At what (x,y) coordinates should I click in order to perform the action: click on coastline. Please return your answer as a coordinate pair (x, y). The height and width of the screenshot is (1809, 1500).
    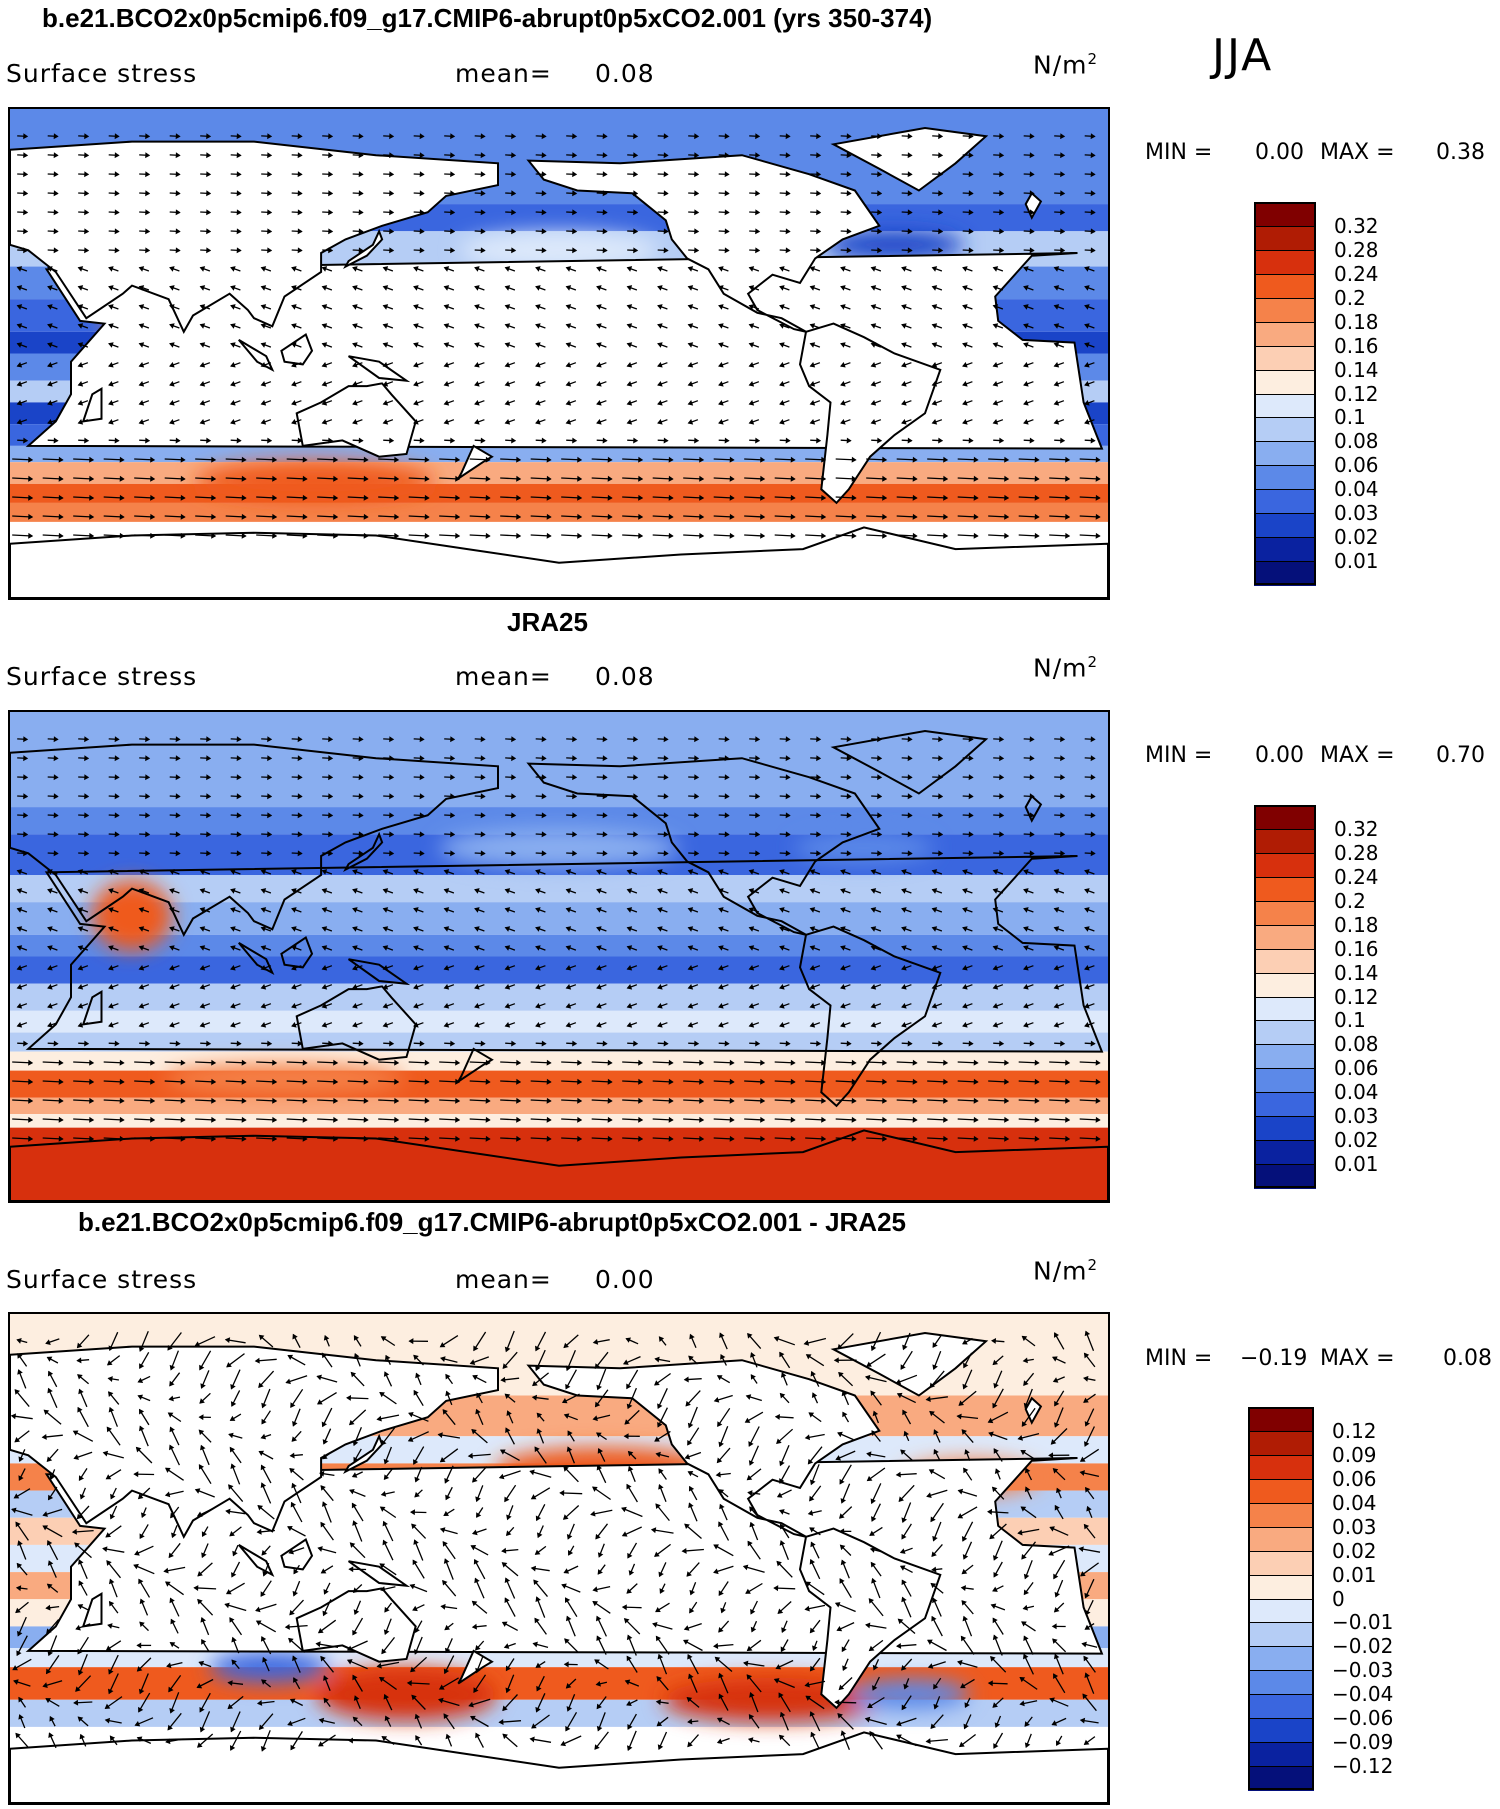
    Looking at the image, I should click on (297, 1554).